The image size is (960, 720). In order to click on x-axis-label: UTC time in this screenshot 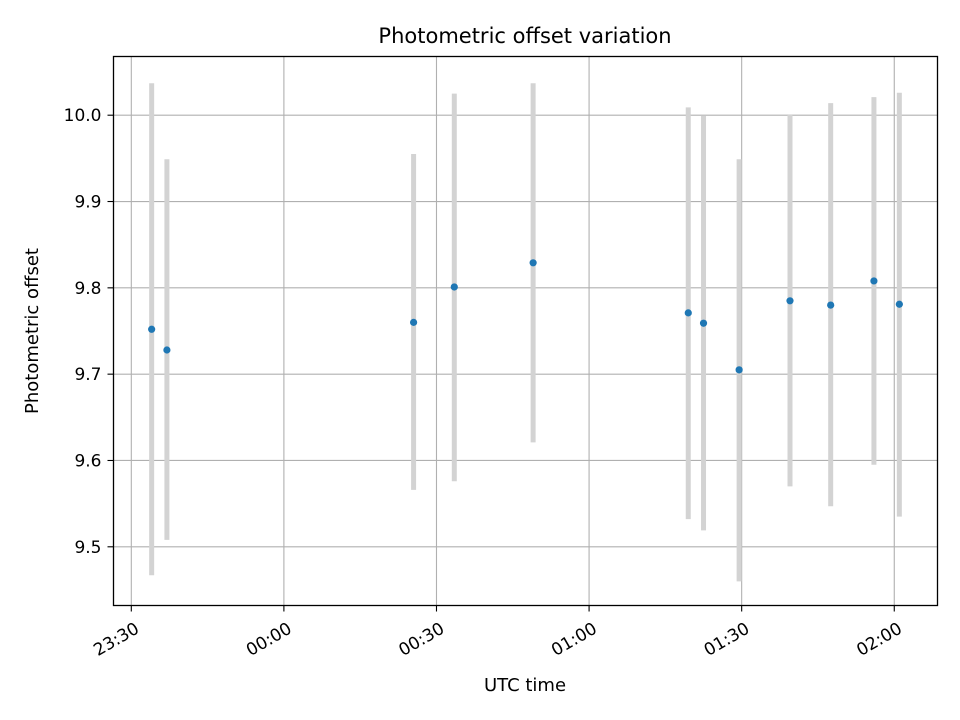, I will do `click(525, 685)`.